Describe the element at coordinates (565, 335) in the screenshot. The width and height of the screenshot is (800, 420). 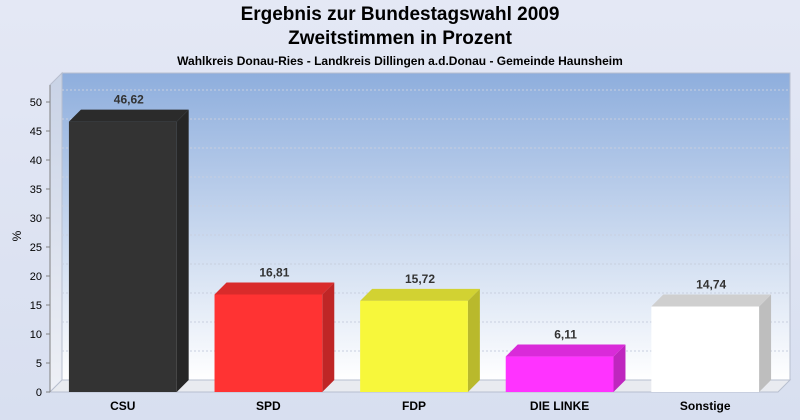
I see `data-label: 6,11` at that location.